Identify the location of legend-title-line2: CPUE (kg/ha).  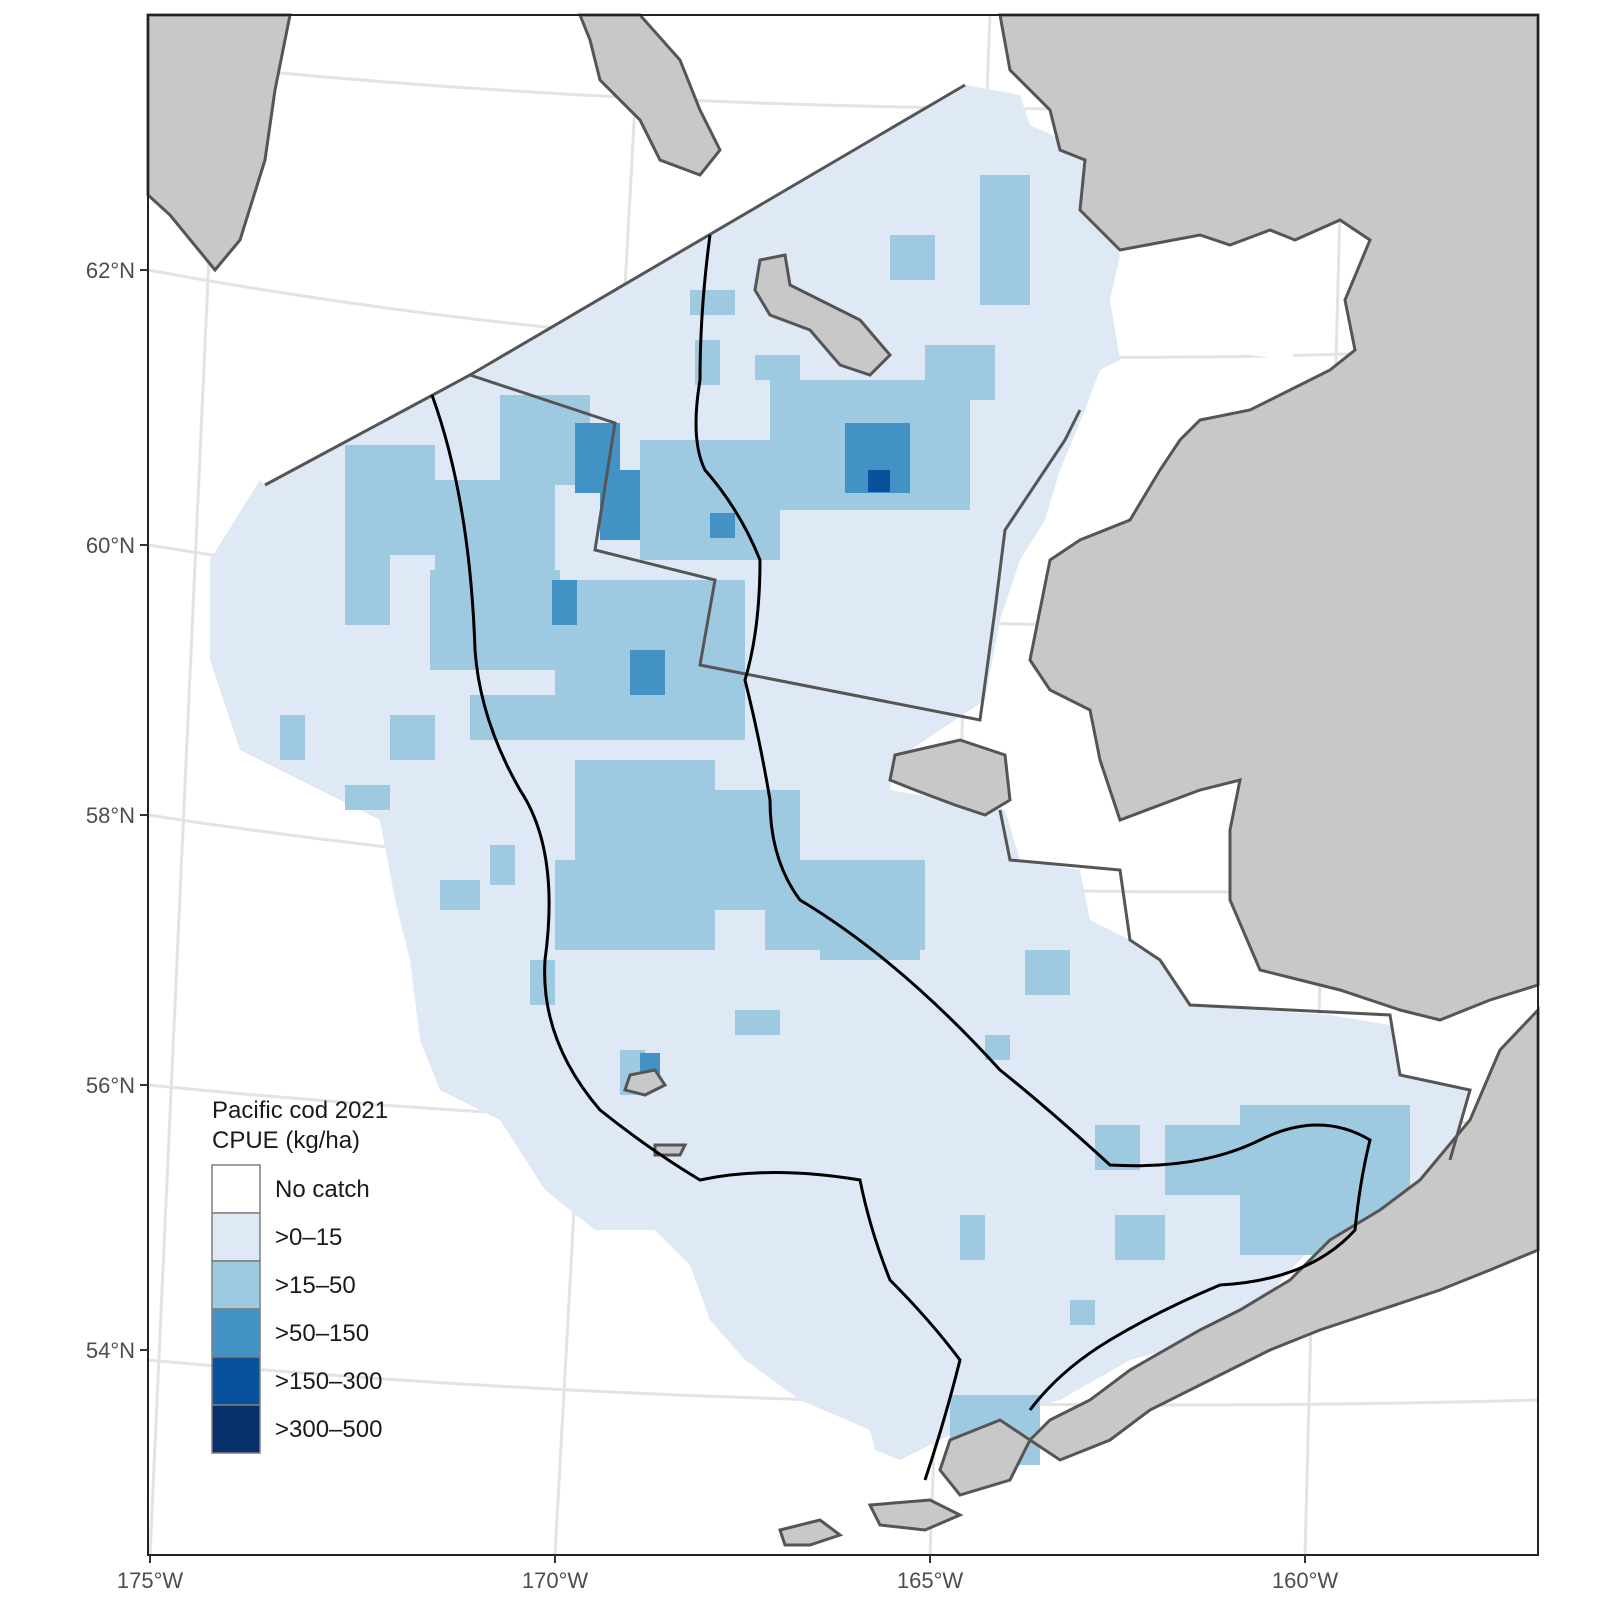
(286, 1140).